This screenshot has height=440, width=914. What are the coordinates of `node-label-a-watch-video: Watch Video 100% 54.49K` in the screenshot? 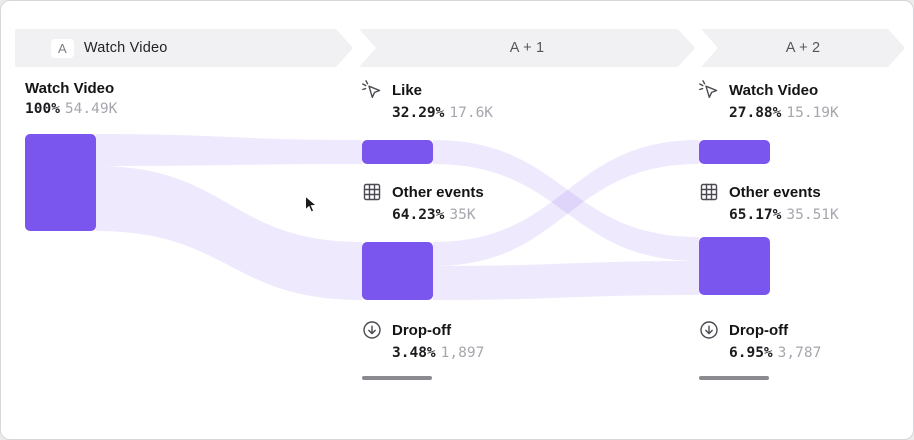 It's located at (71, 98).